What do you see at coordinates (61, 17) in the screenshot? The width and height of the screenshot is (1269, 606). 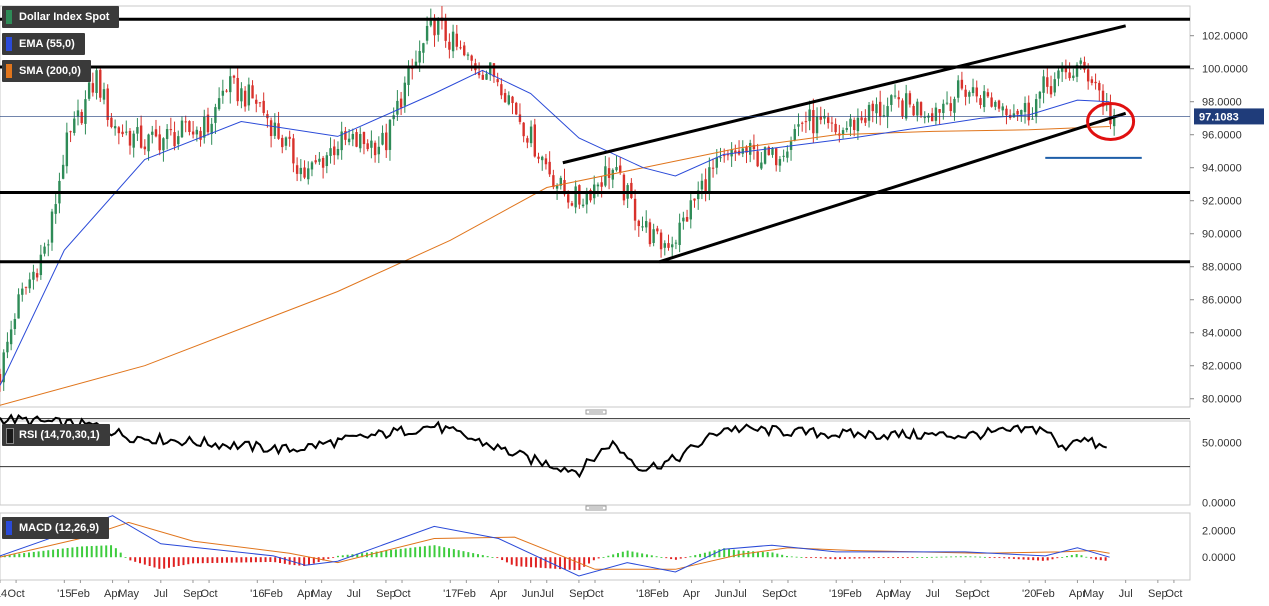 I see `legend-title: Dollar Index Spot` at bounding box center [61, 17].